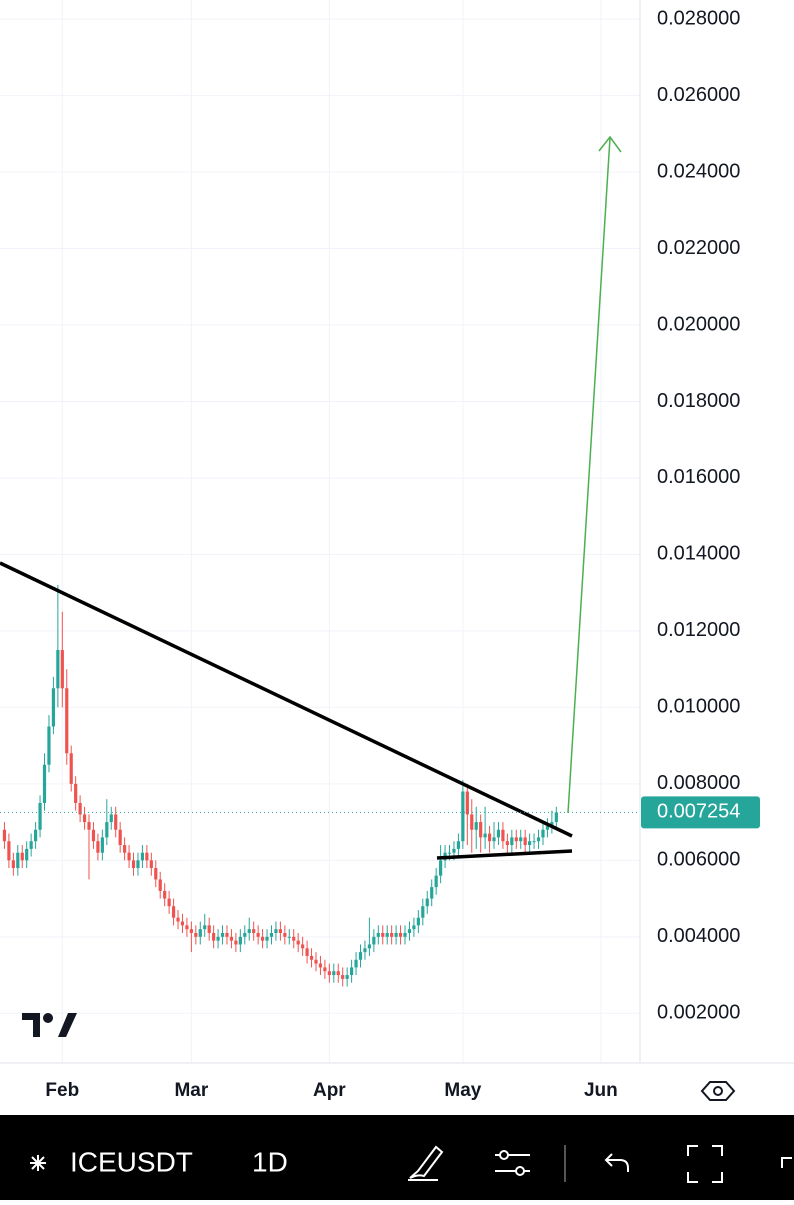 The width and height of the screenshot is (794, 1205). Describe the element at coordinates (504, 854) in the screenshot. I see `support-trendline` at that location.